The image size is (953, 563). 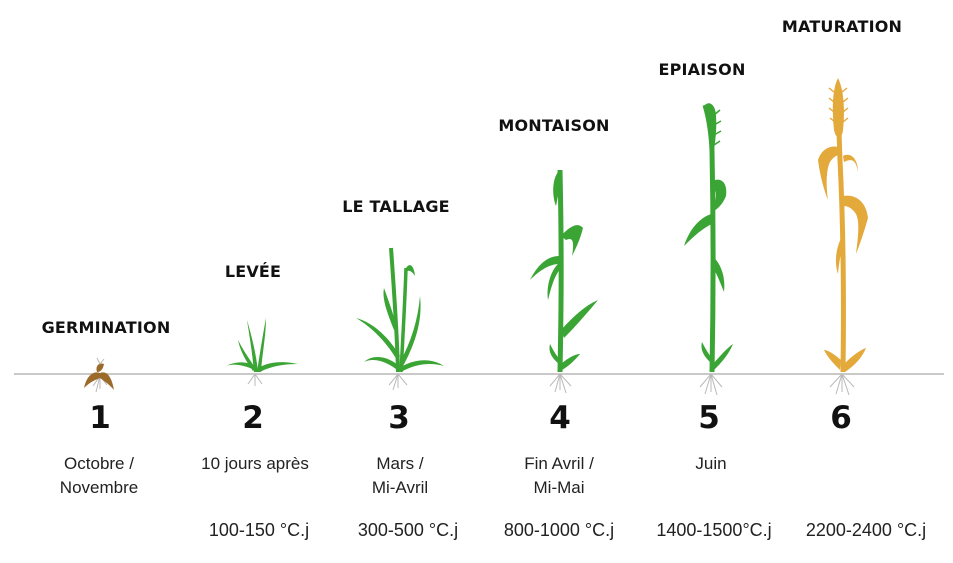 What do you see at coordinates (709, 418) in the screenshot?
I see `stage-5-number: 5` at bounding box center [709, 418].